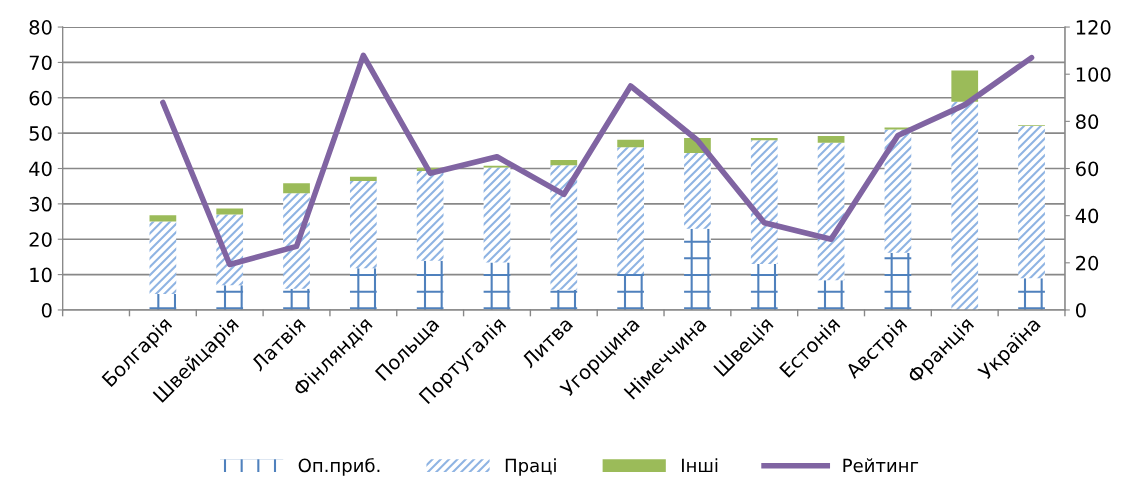 Image resolution: width=1139 pixels, height=492 pixels. I want to click on y2-tick-label: 100, so click(1093, 74).